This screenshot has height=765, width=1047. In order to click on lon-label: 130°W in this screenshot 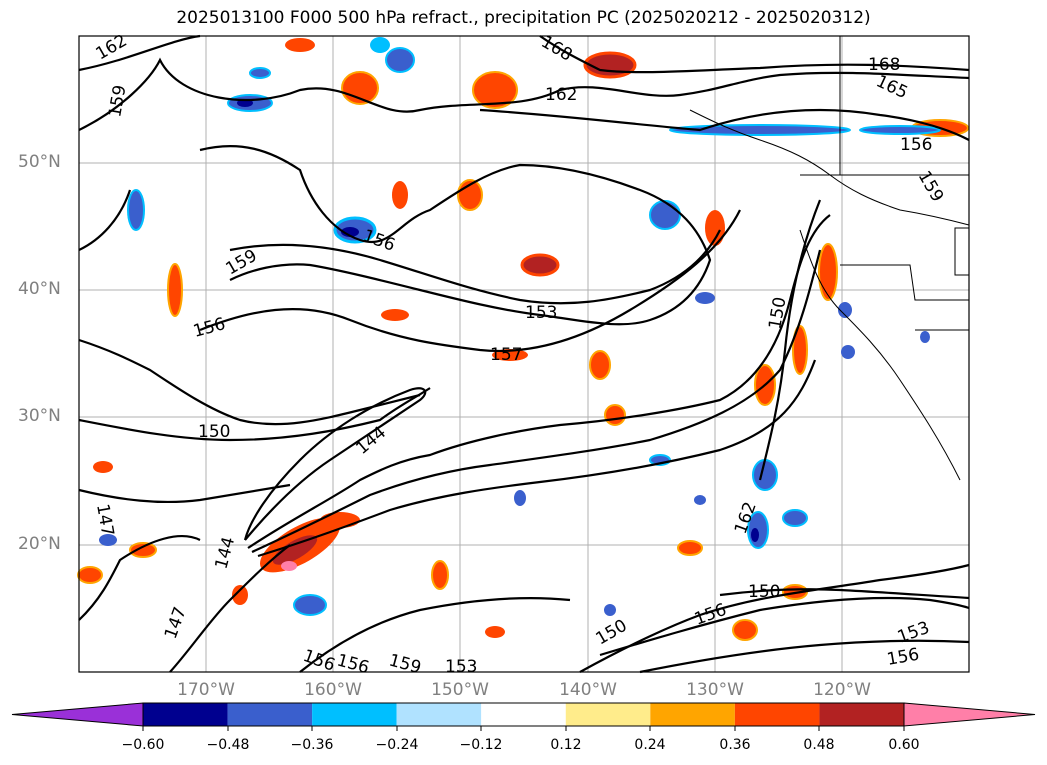, I will do `click(715, 690)`.